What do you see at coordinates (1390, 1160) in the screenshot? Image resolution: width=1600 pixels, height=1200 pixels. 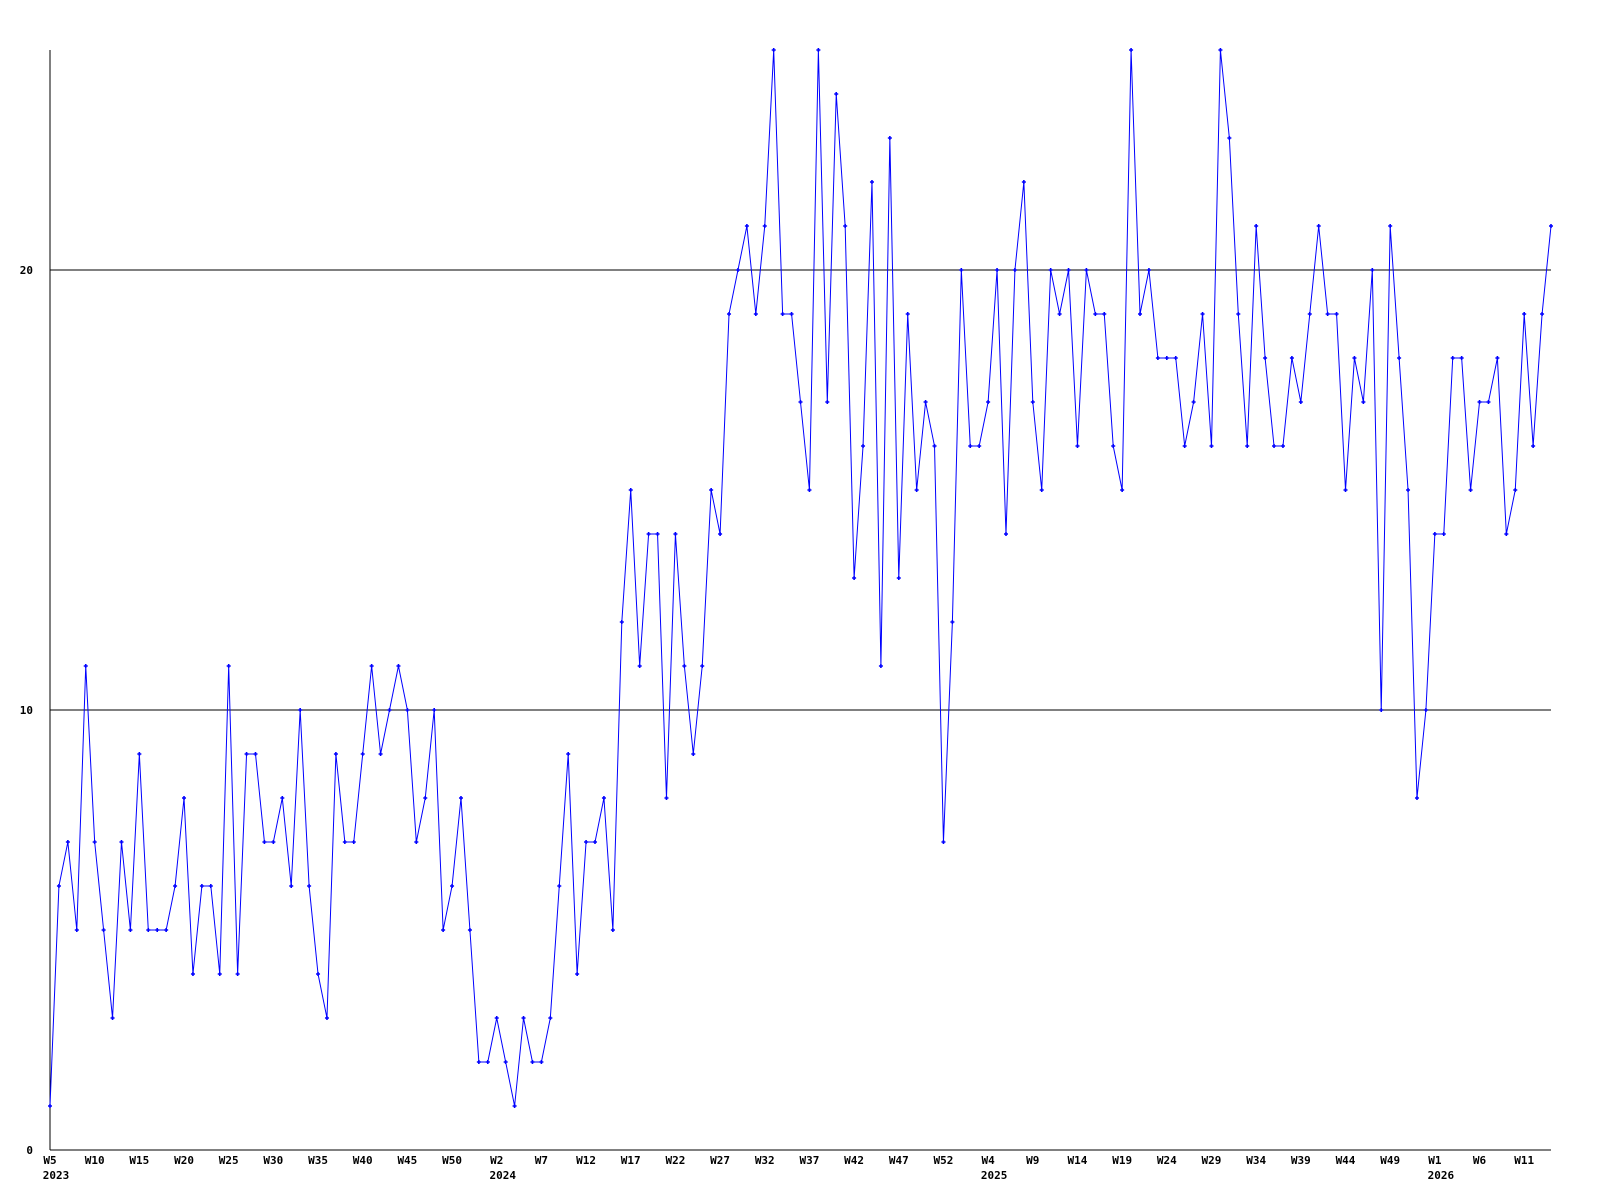 I see `x-tick-label: W49` at bounding box center [1390, 1160].